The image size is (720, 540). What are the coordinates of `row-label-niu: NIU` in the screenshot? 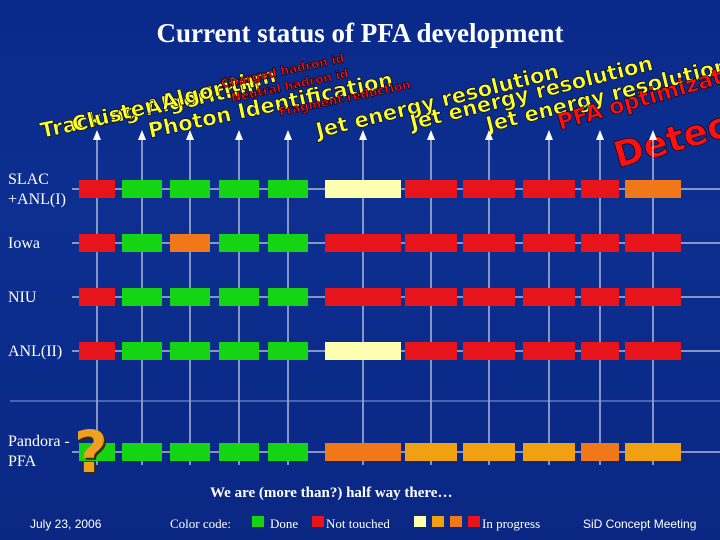 It's located at (22, 297).